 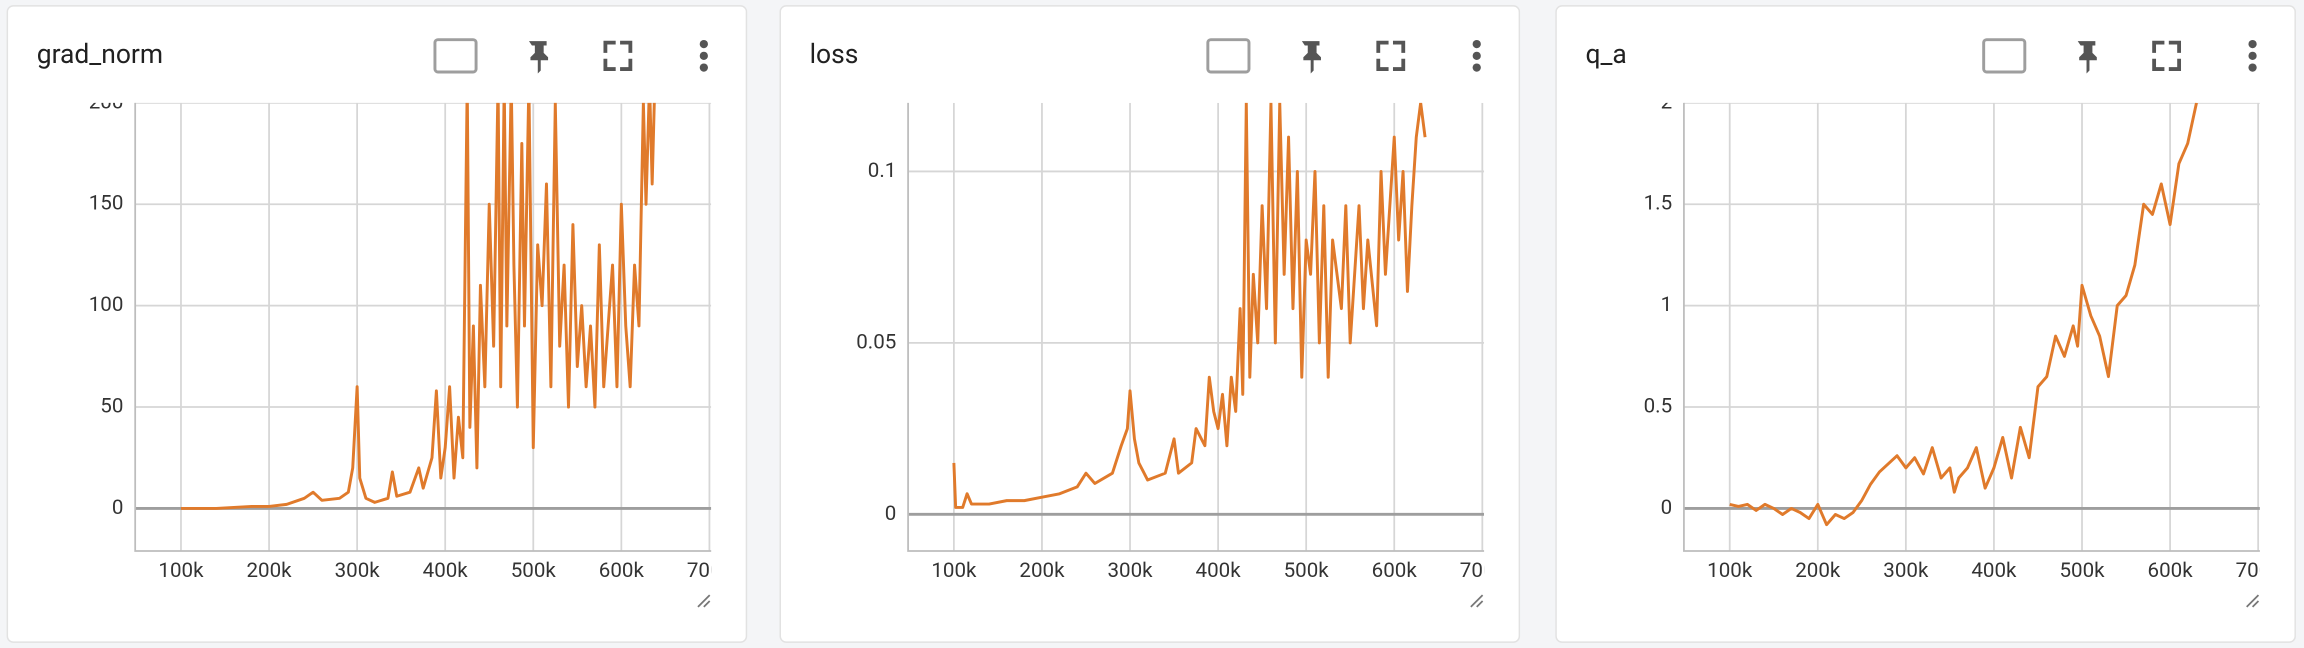 I want to click on y-tick-label: 0.5, so click(x=1658, y=406).